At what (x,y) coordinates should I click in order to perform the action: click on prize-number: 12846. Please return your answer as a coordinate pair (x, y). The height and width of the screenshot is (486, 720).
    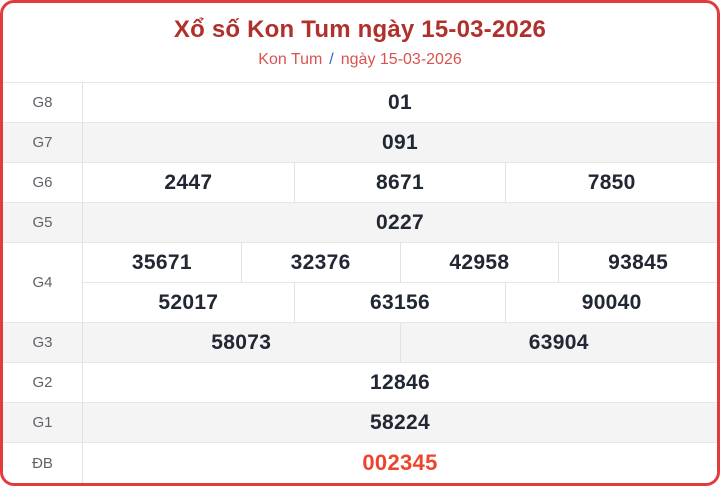
    Looking at the image, I should click on (400, 382).